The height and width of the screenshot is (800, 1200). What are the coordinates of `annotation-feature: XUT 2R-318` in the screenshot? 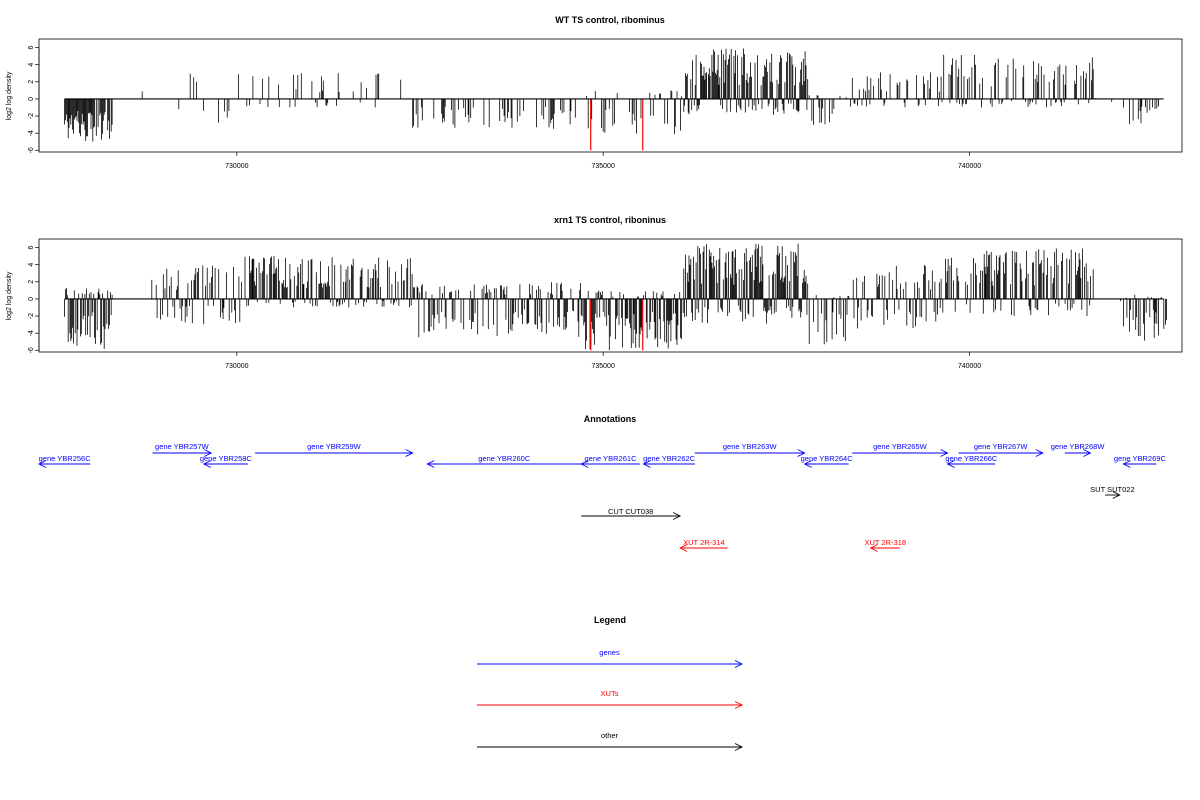 It's located at (885, 545).